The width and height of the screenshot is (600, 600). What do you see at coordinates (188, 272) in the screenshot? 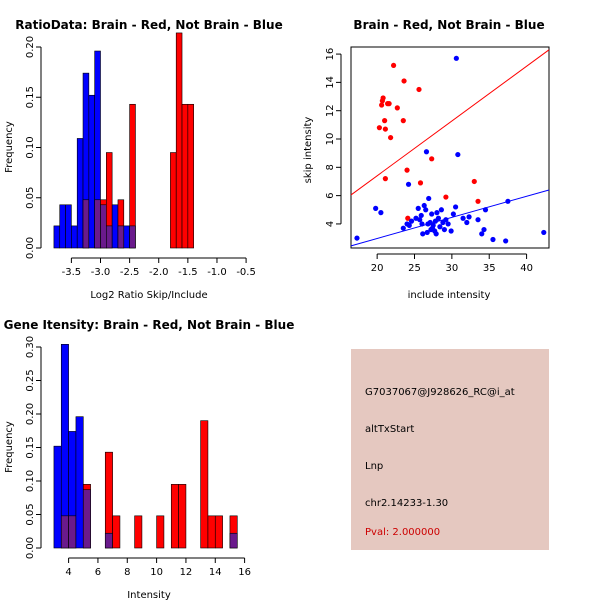
I see `ratio-histogram-x-tick-label: -1.5` at bounding box center [188, 272].